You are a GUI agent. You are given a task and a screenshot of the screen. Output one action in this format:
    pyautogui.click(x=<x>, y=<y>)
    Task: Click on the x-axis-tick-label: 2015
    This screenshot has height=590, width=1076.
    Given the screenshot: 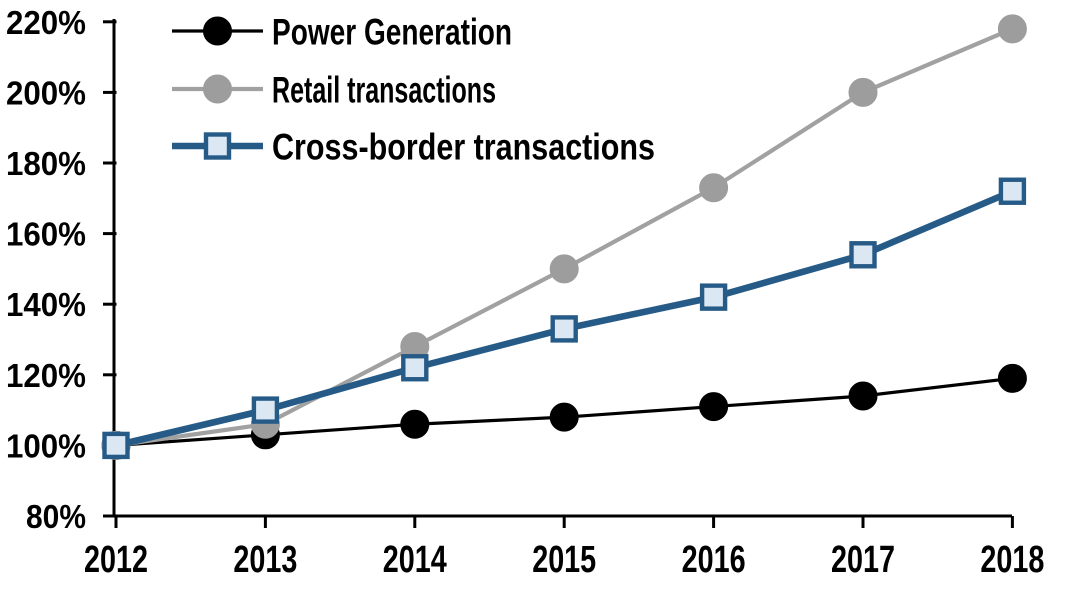 What is the action you would take?
    pyautogui.click(x=564, y=560)
    